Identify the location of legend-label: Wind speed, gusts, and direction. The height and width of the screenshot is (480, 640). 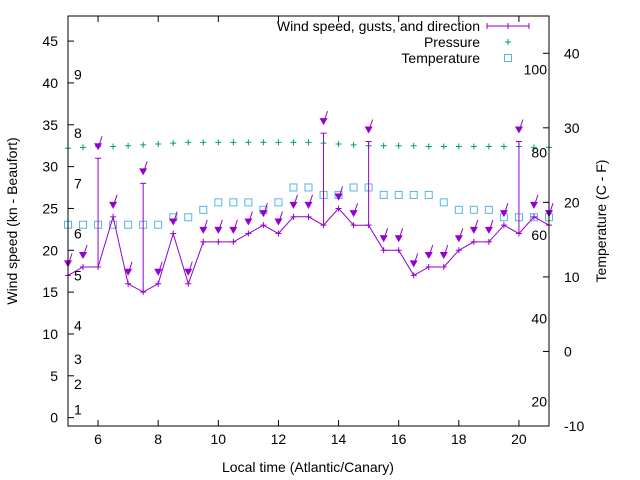
(378, 26).